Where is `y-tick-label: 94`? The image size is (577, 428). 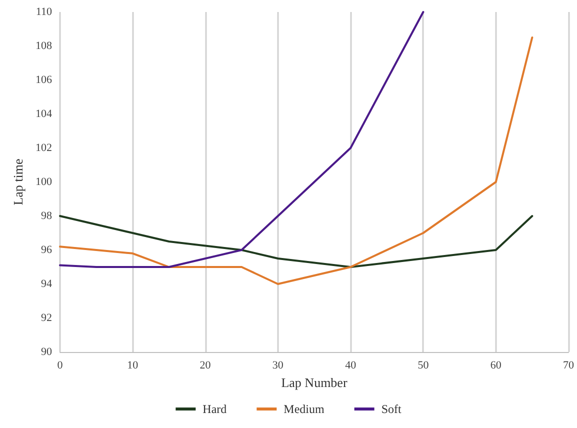 y-tick-label: 94 is located at coordinates (46, 284).